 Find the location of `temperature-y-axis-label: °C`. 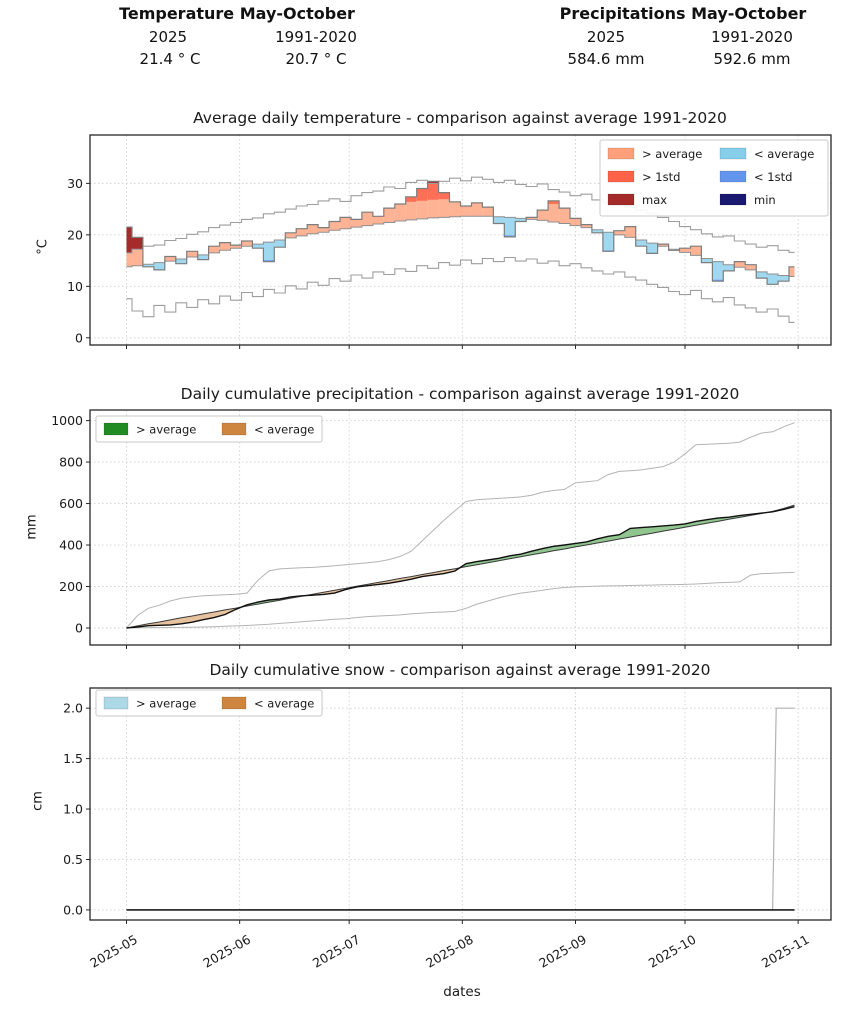

temperature-y-axis-label: °C is located at coordinates (43, 247).